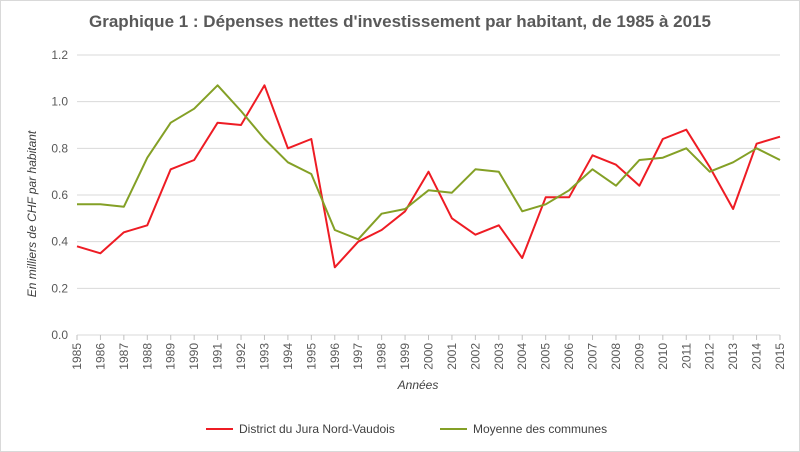 This screenshot has height=452, width=800. What do you see at coordinates (59, 242) in the screenshot?
I see `y-tick-label: 0.4` at bounding box center [59, 242].